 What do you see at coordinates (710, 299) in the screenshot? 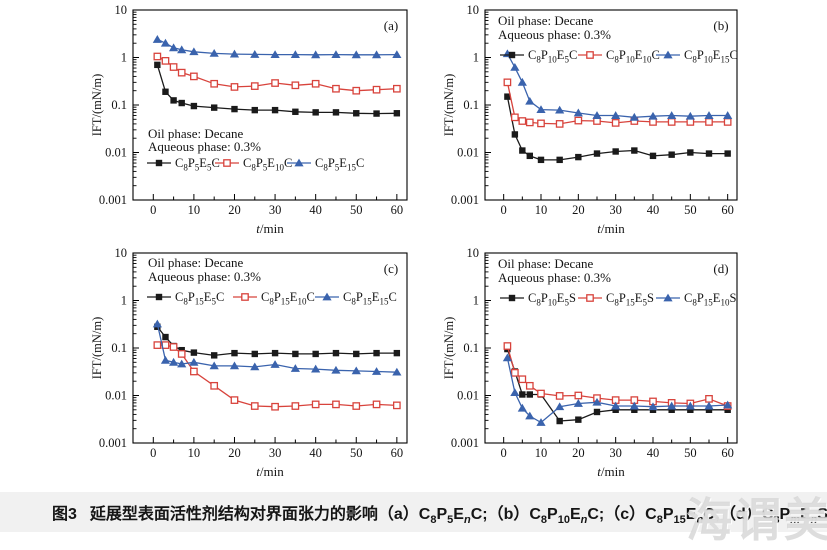
I see `svg-text: C8P15E10S` at bounding box center [710, 299].